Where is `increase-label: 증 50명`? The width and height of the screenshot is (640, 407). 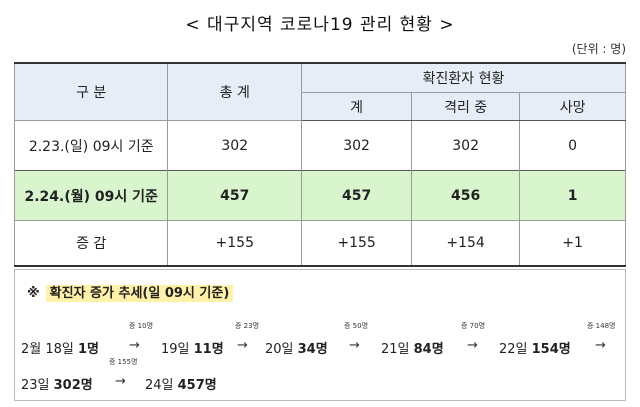 increase-label: 증 50명 is located at coordinates (356, 326).